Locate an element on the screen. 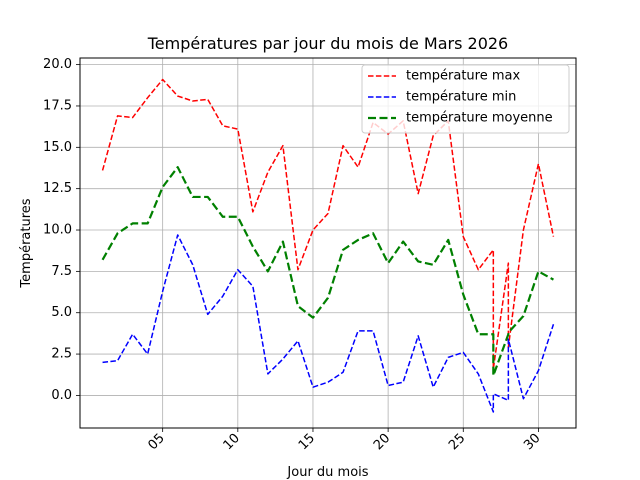  legend-label: température min is located at coordinates (461, 97).